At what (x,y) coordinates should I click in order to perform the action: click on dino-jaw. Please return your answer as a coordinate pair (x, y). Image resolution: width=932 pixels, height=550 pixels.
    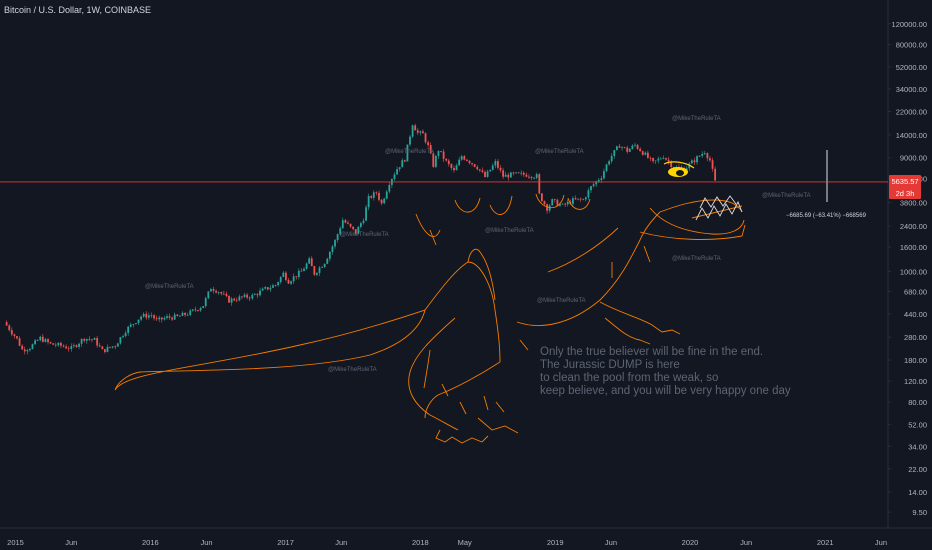
    Looking at the image, I should click on (697, 221).